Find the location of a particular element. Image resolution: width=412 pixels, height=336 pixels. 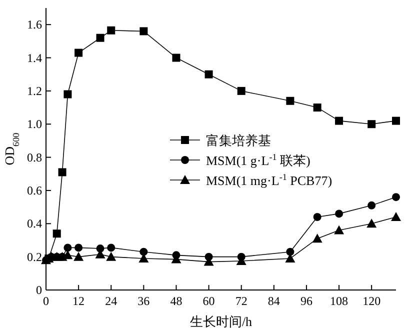

legend-label: MSM(1 mg·L$^{-1}$ PCB77) is located at coordinates (269, 180).